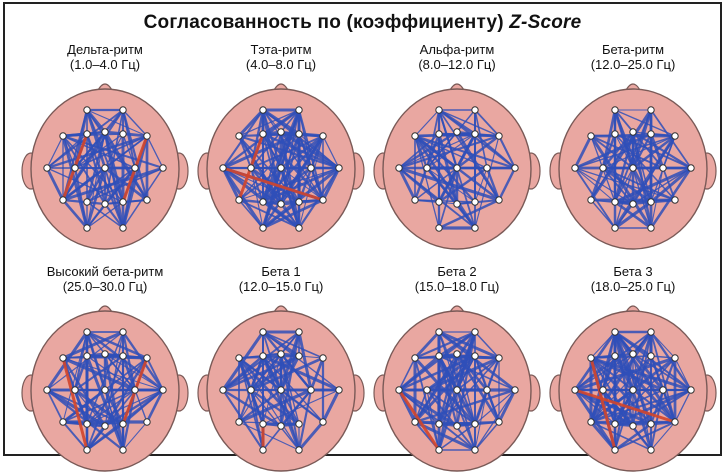 The image size is (727, 474). I want to click on coherence-panel: Высокий бета-ритм (25.0–30.0 Гц), so click(105, 369).